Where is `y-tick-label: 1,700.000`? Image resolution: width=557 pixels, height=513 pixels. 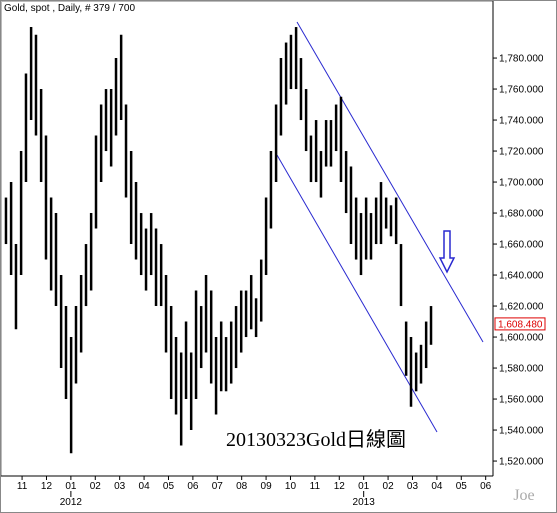
y-tick-label: 1,700.000 is located at coordinates (521, 183).